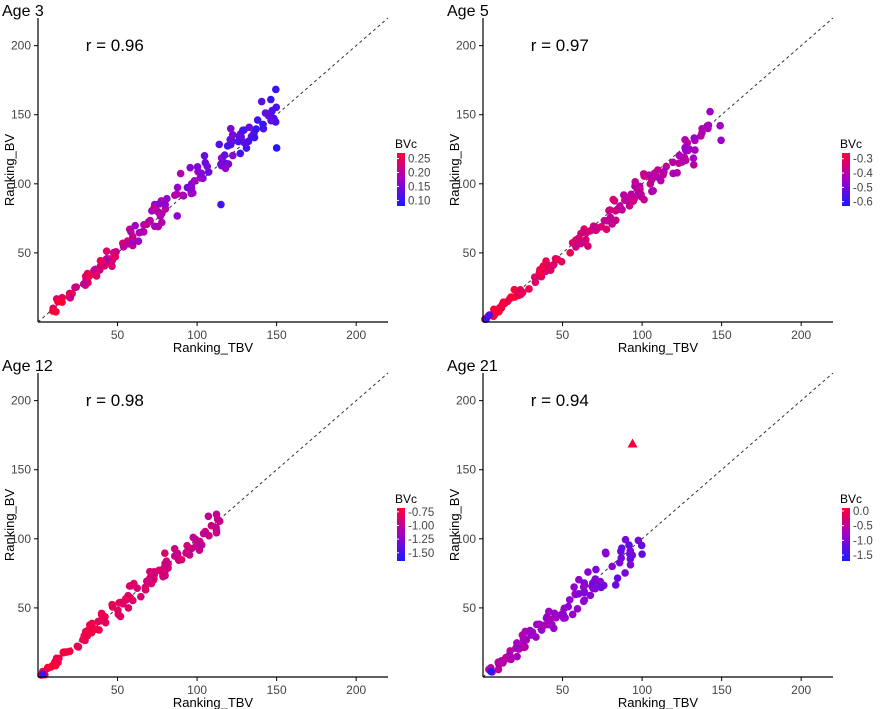 The image size is (886, 709). I want to click on legend-tick-label: 0.10, so click(419, 201).